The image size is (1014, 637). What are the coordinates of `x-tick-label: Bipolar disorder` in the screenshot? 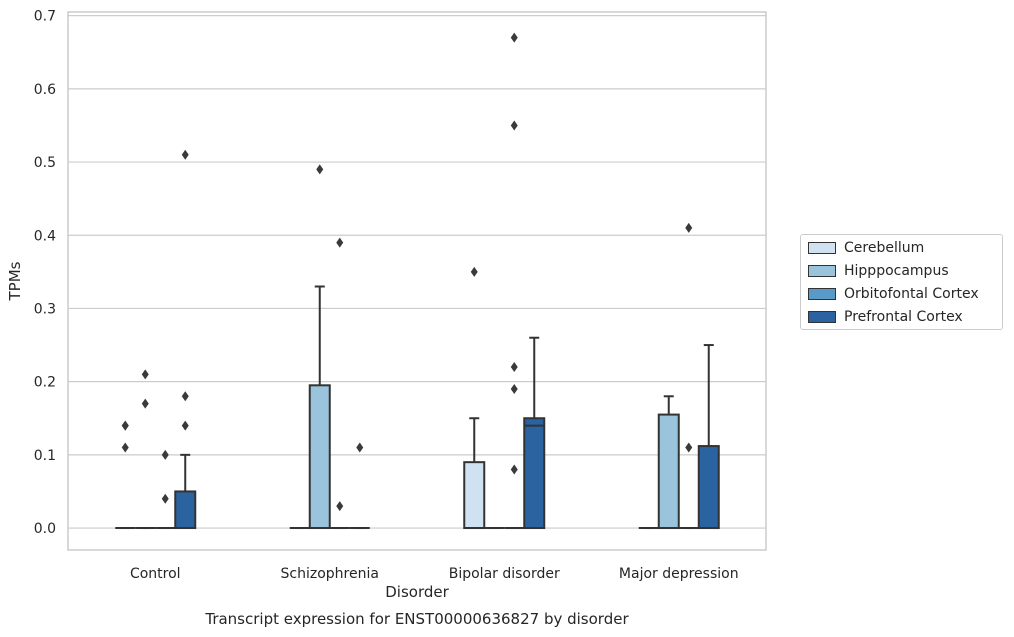 It's located at (504, 574).